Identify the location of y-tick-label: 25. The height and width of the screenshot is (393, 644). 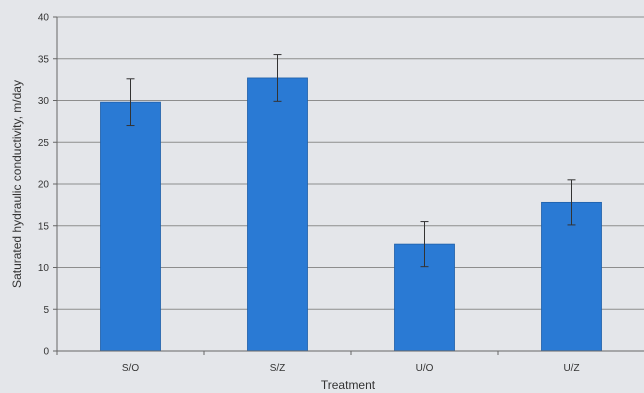
(44, 143).